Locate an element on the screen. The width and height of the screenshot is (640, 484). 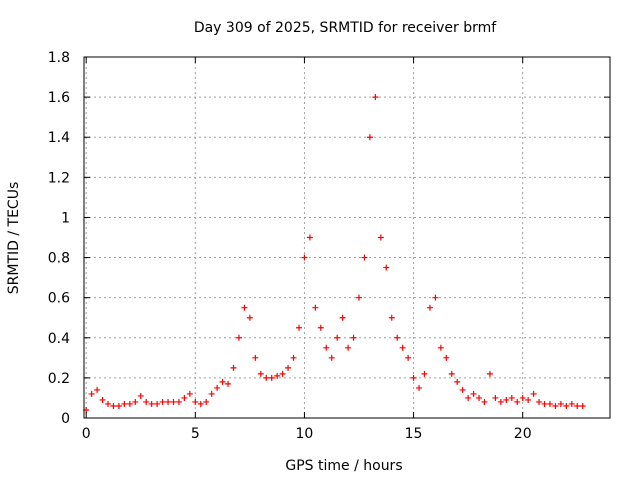
x-tick-label: 20 is located at coordinates (523, 434).